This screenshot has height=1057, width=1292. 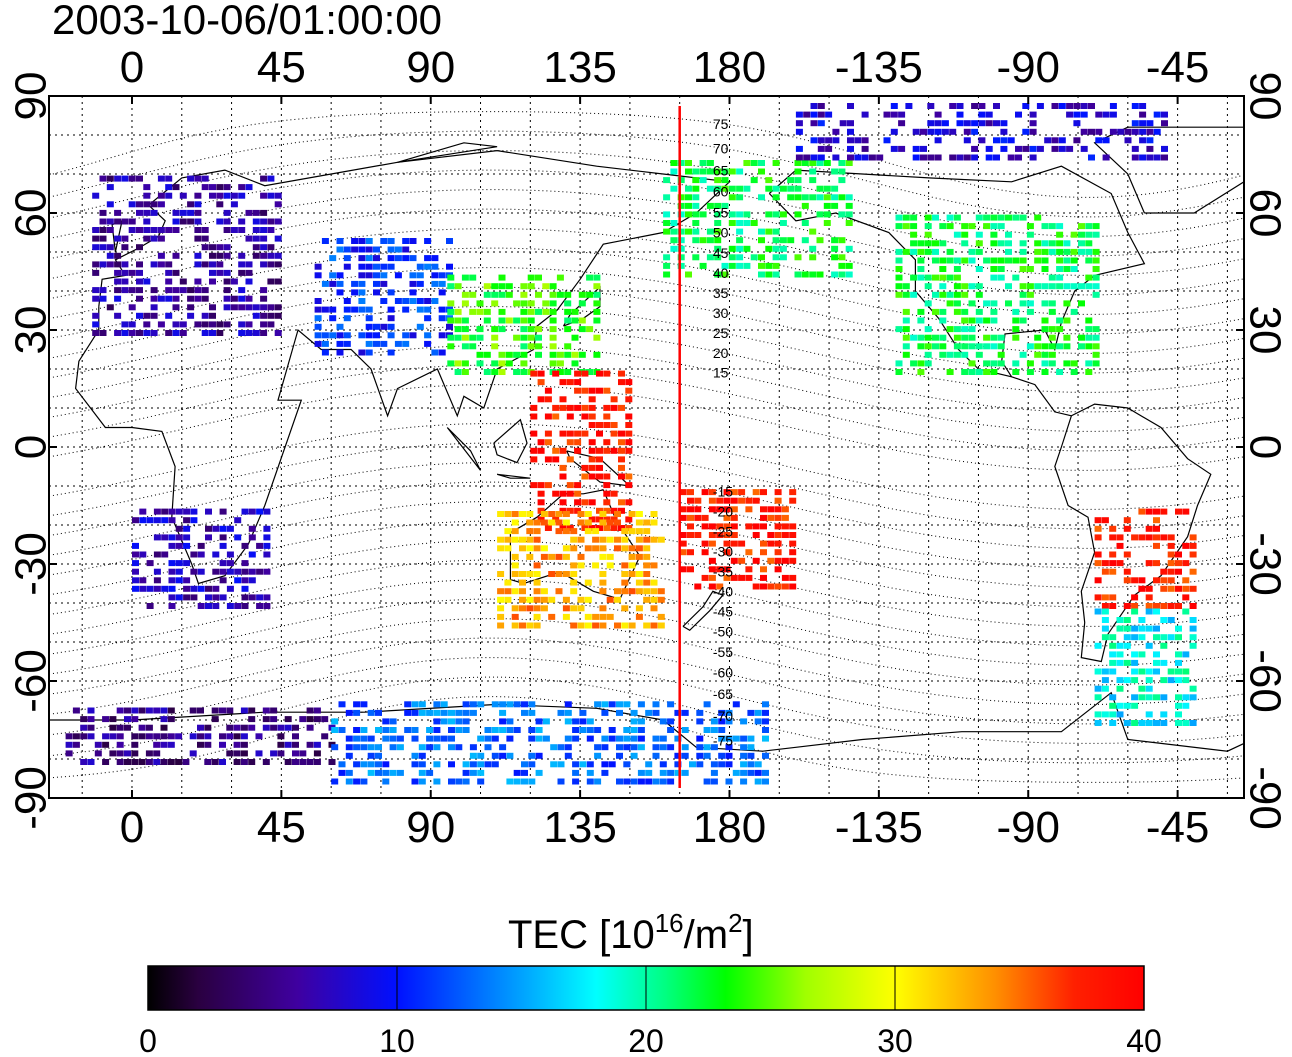 What do you see at coordinates (723, 492) in the screenshot?
I see `maglat-label: -15` at bounding box center [723, 492].